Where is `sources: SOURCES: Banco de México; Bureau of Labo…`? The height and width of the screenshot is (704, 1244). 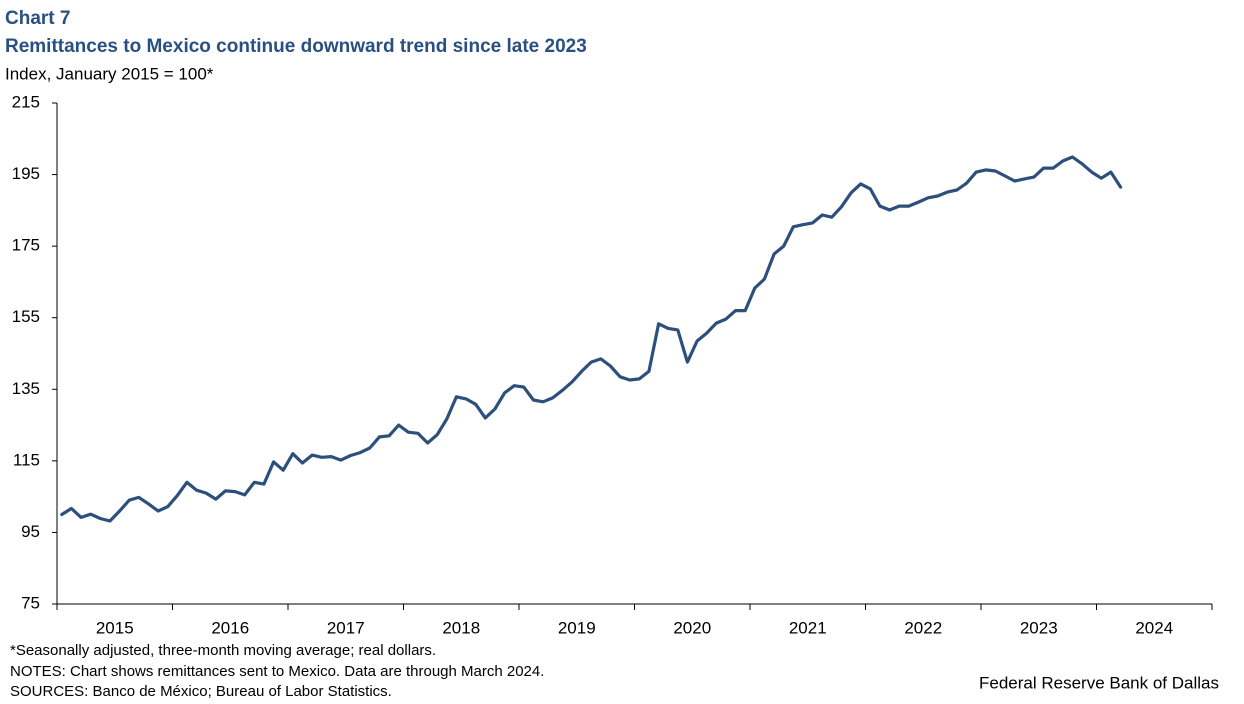
sources: SOURCES: Banco de México; Bureau of Labo… is located at coordinates (201, 691).